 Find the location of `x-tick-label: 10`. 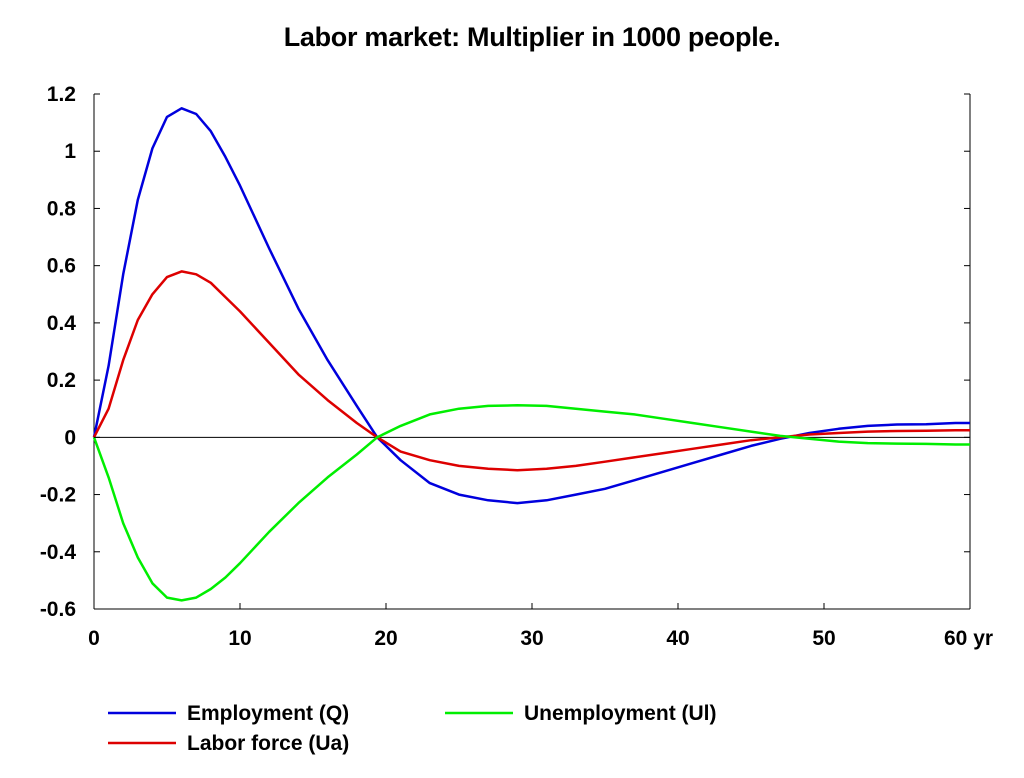

x-tick-label: 10 is located at coordinates (239, 638).